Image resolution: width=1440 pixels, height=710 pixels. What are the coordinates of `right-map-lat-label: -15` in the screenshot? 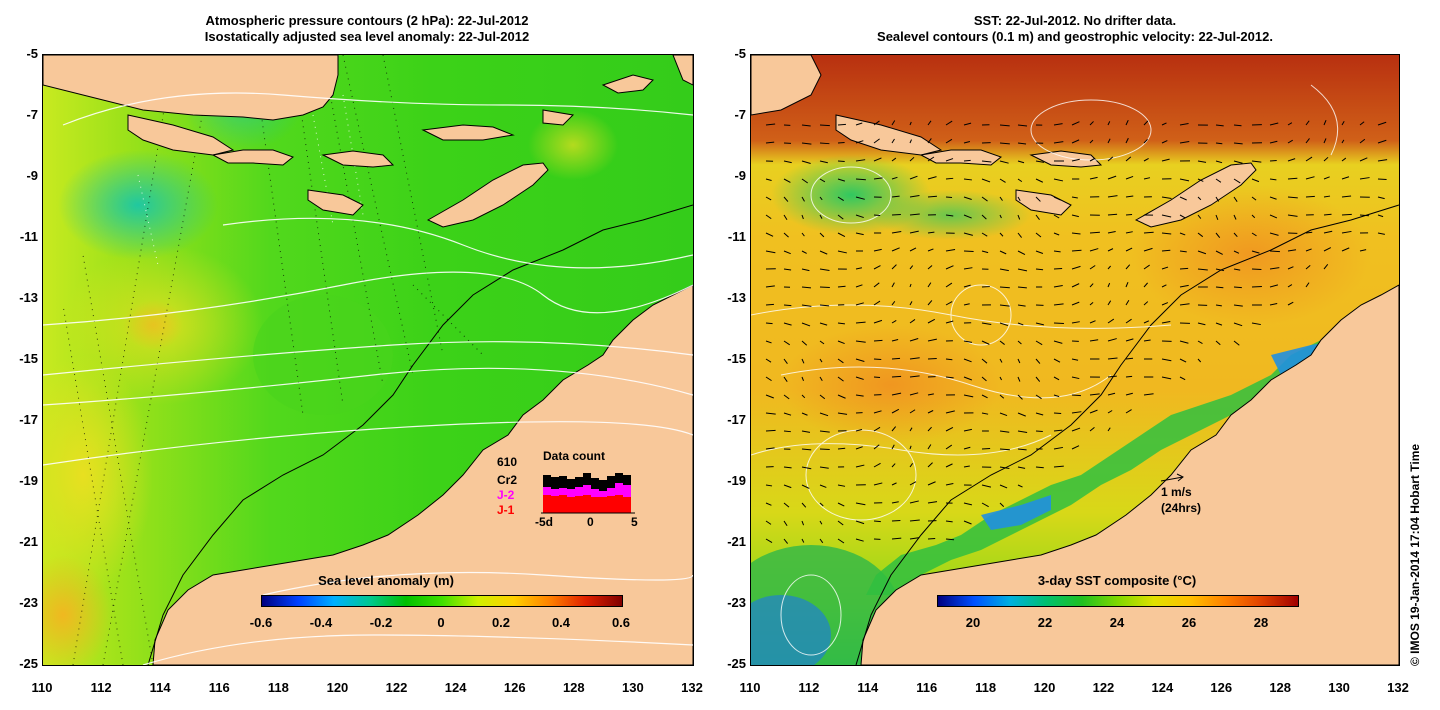 It's located at (736, 358).